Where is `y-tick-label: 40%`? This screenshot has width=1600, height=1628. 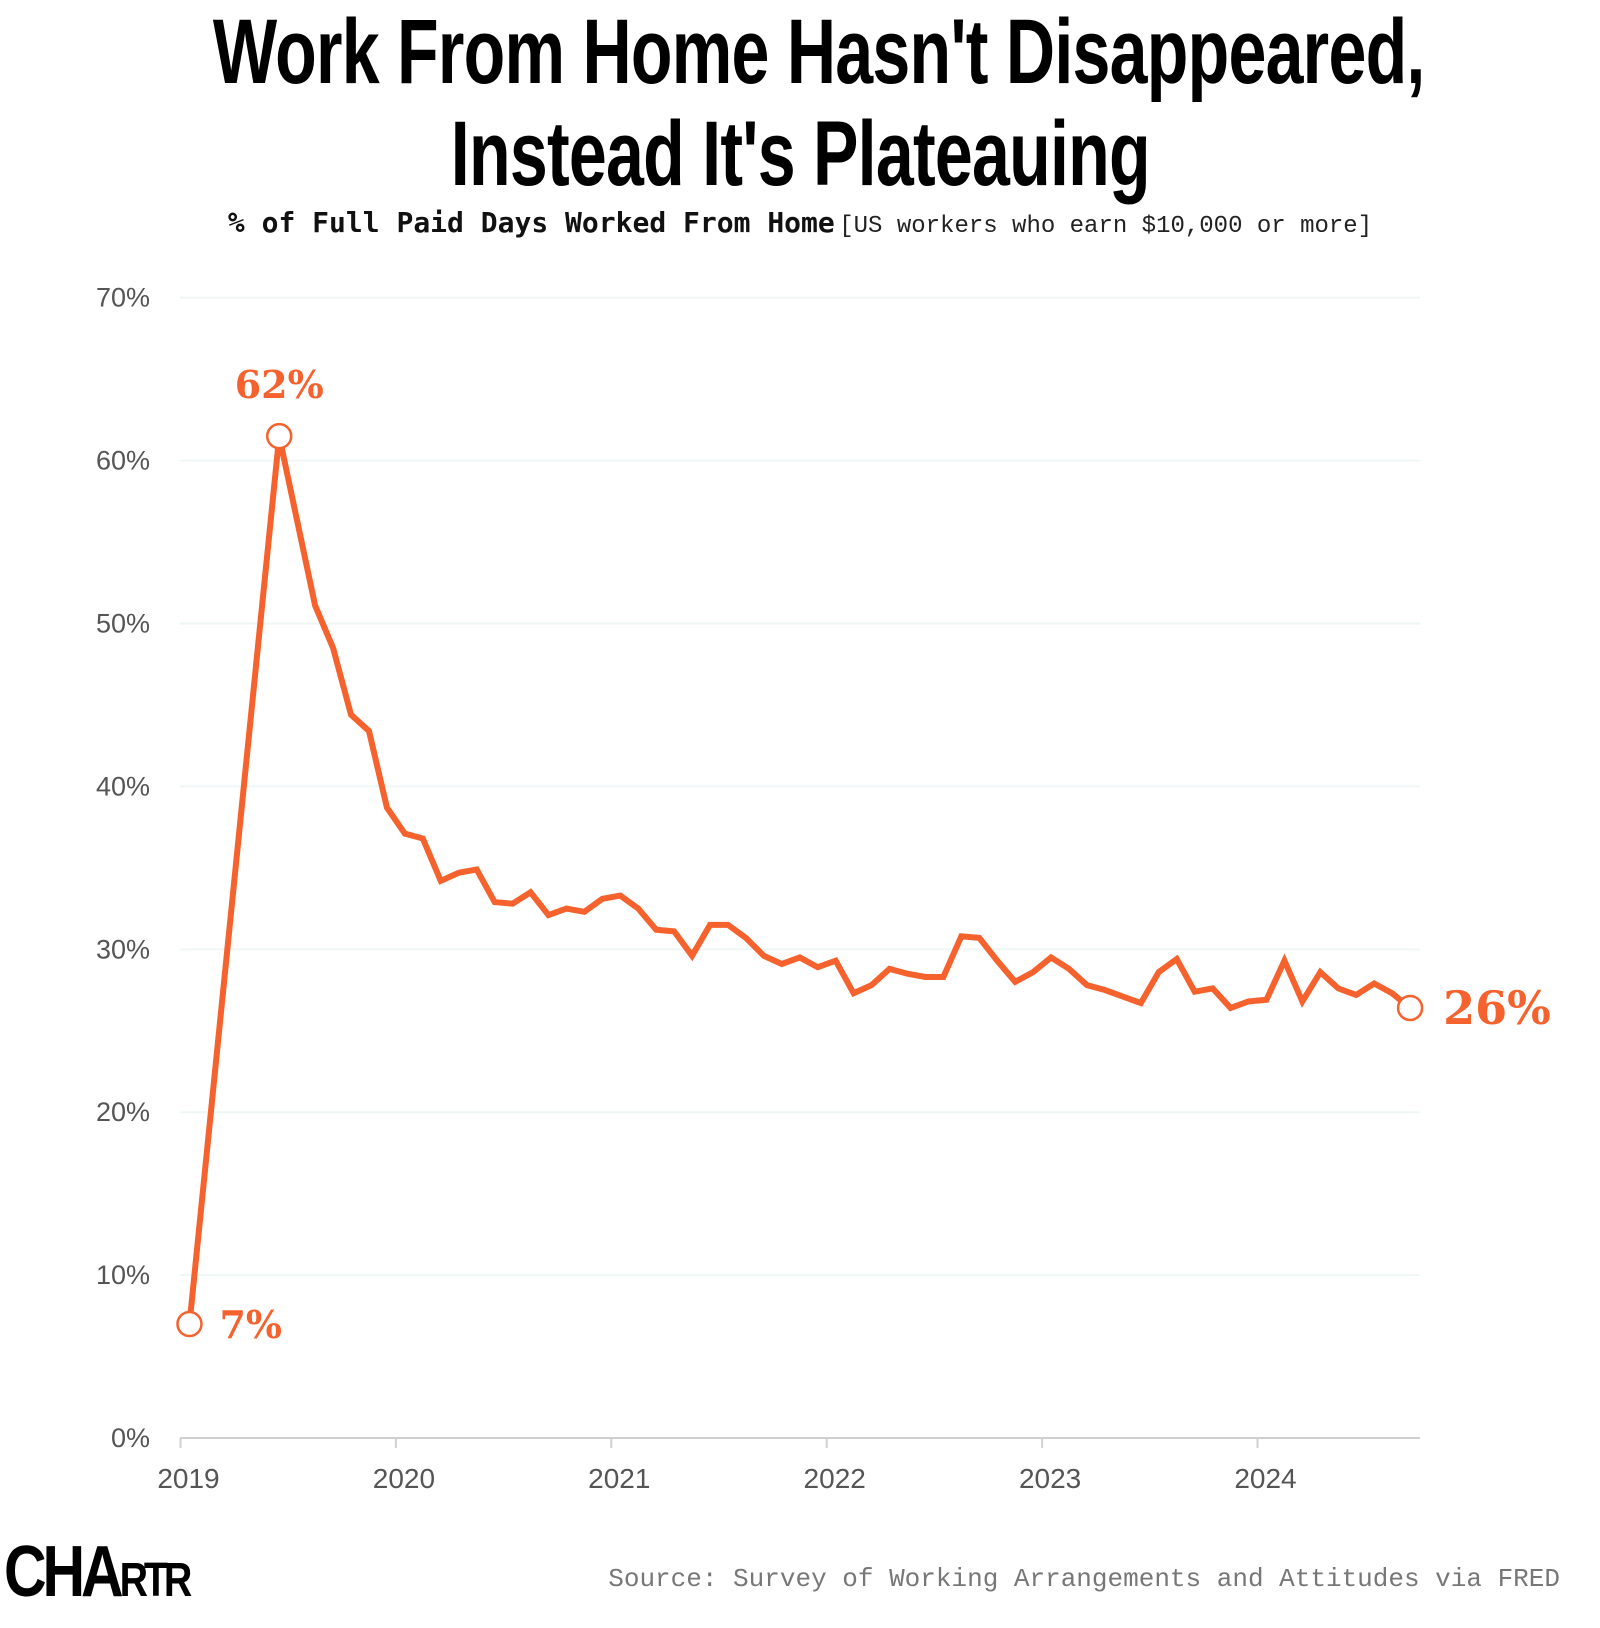
y-tick-label: 40% is located at coordinates (123, 786).